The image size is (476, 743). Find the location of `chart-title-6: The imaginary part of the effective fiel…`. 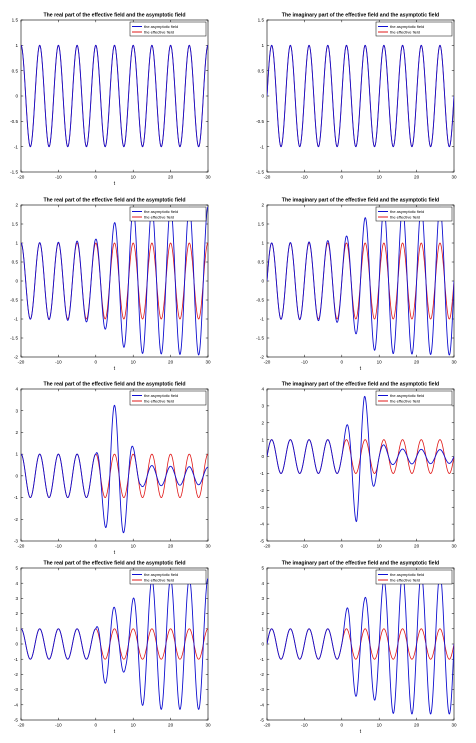

chart-title-6: The imaginary part of the effective fiel… is located at coordinates (360, 385).